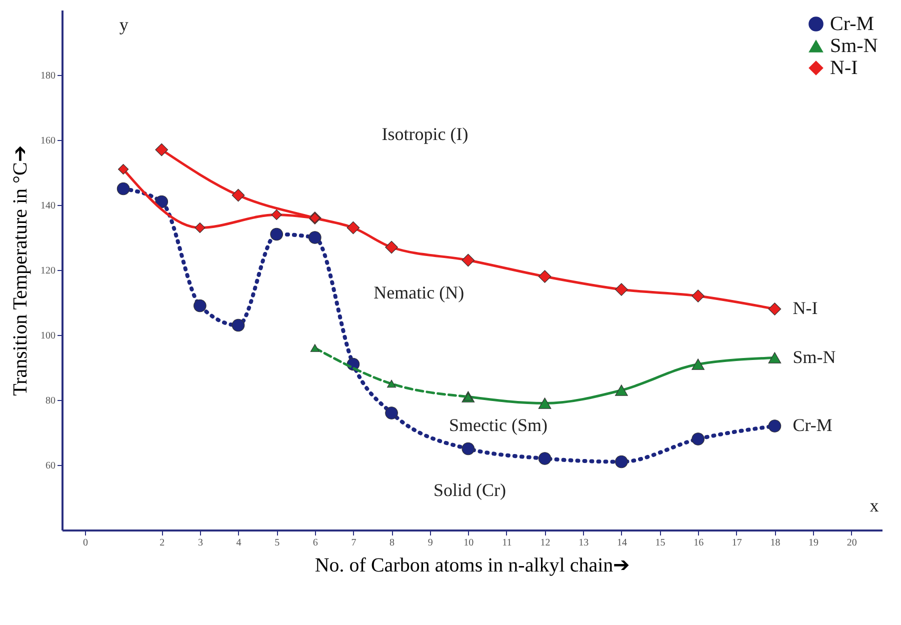 This screenshot has width=901, height=625. What do you see at coordinates (545, 543) in the screenshot?
I see `x-tick-label: 12` at bounding box center [545, 543].